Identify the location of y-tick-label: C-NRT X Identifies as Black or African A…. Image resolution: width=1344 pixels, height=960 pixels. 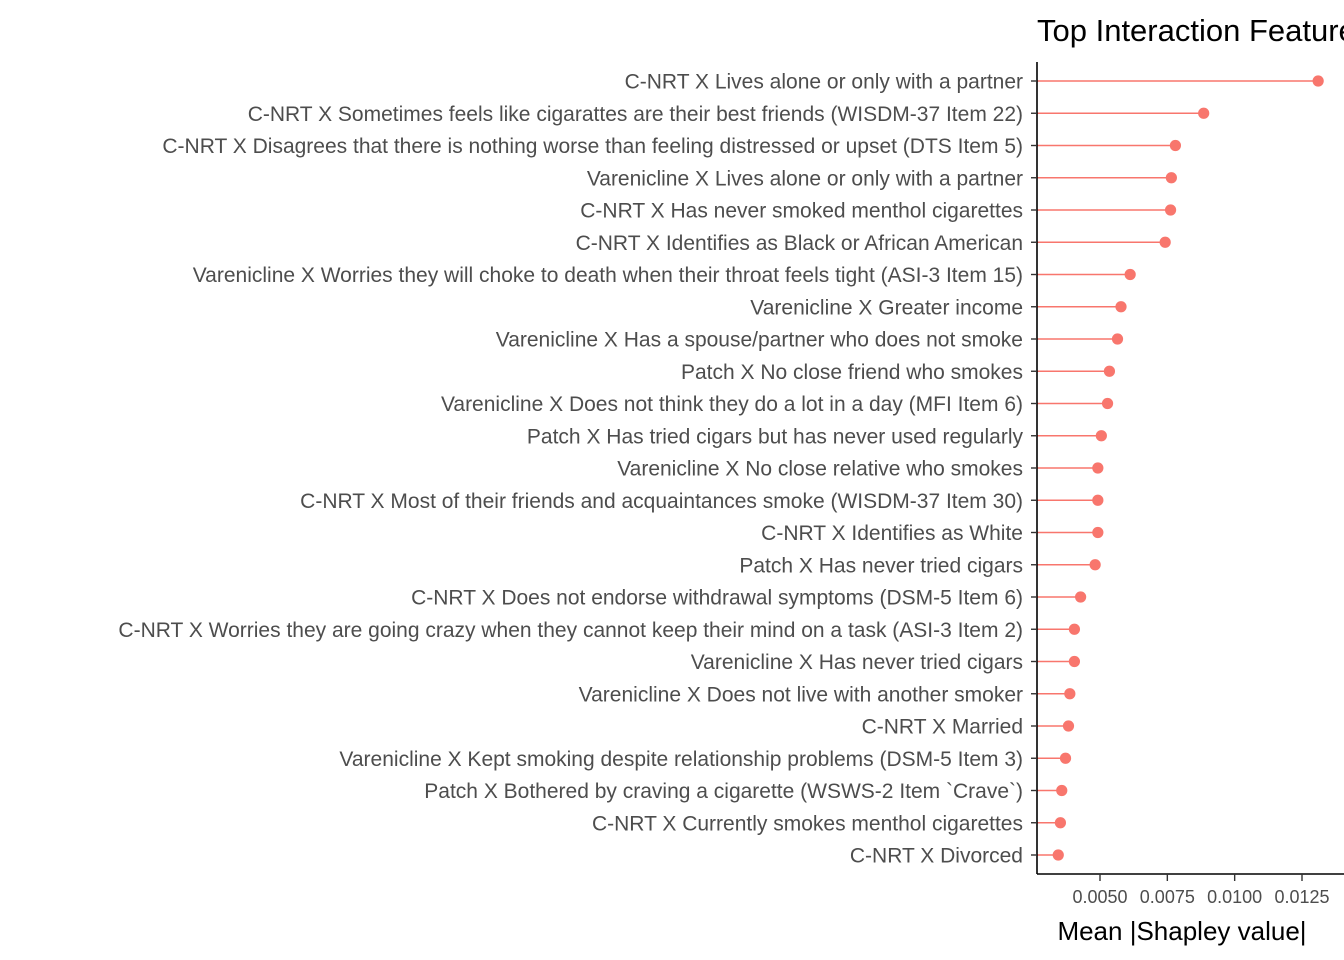
(799, 243).